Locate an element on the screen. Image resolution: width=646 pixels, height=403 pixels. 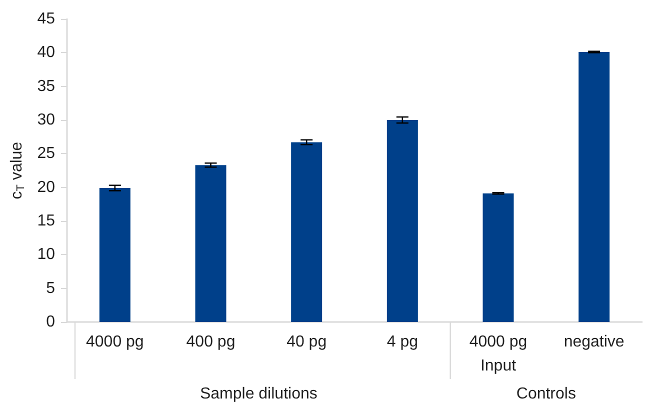
y-tick-label: 10 is located at coordinates (46, 255).